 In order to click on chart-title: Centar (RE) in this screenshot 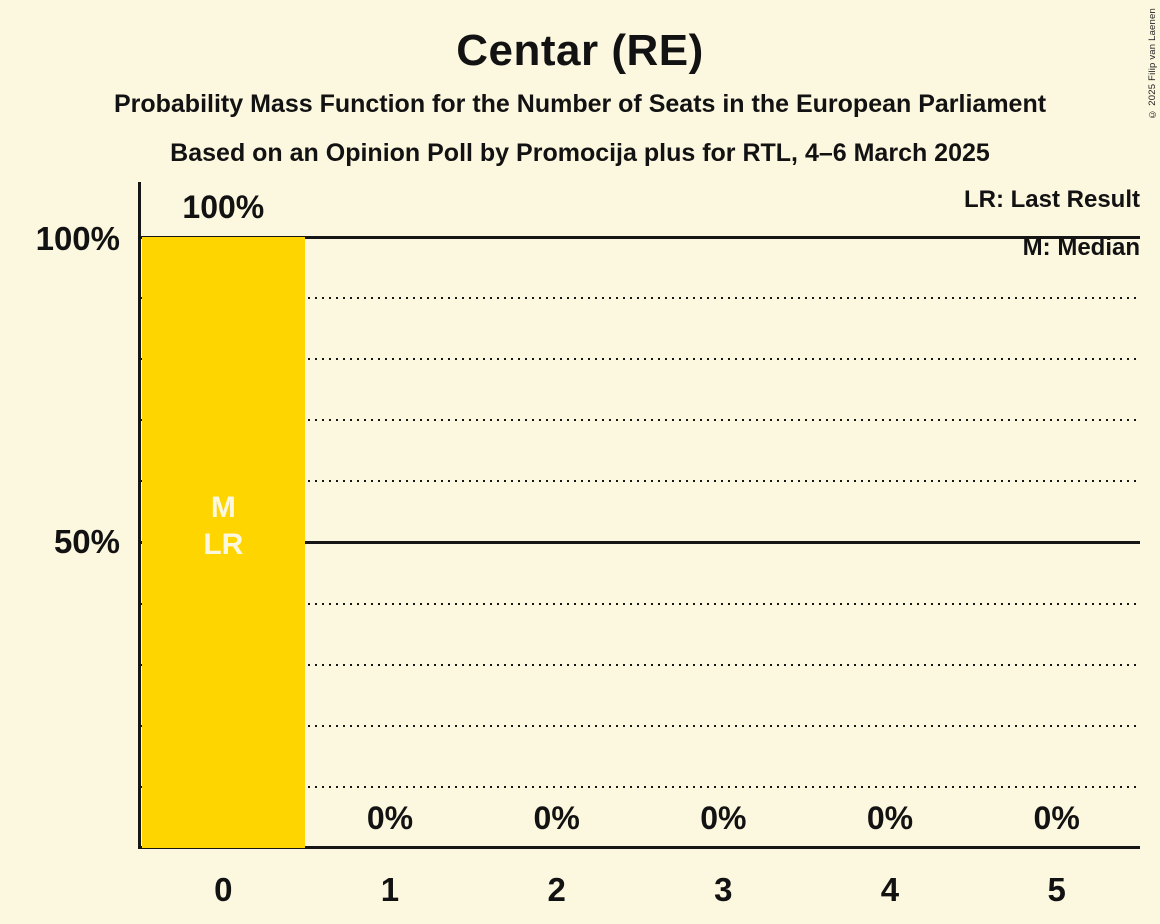, I will do `click(580, 50)`.